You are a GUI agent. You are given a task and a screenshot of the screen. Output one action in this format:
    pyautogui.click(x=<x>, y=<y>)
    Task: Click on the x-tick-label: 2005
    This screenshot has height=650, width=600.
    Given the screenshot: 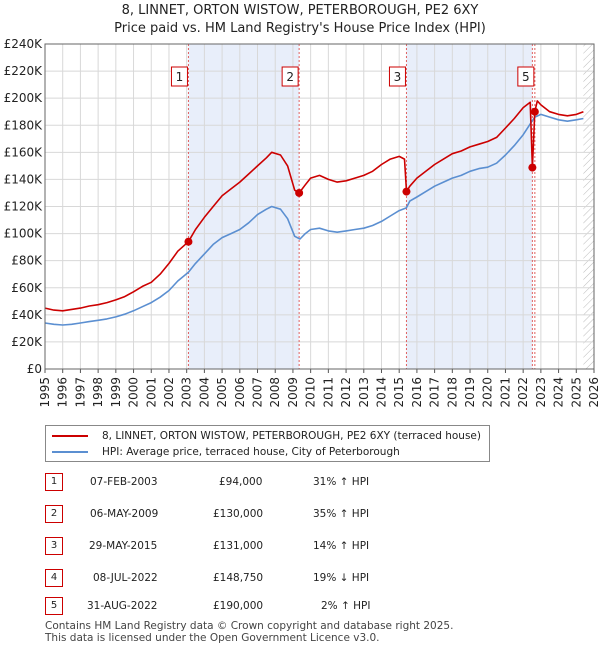 What is the action you would take?
    pyautogui.click(x=222, y=392)
    